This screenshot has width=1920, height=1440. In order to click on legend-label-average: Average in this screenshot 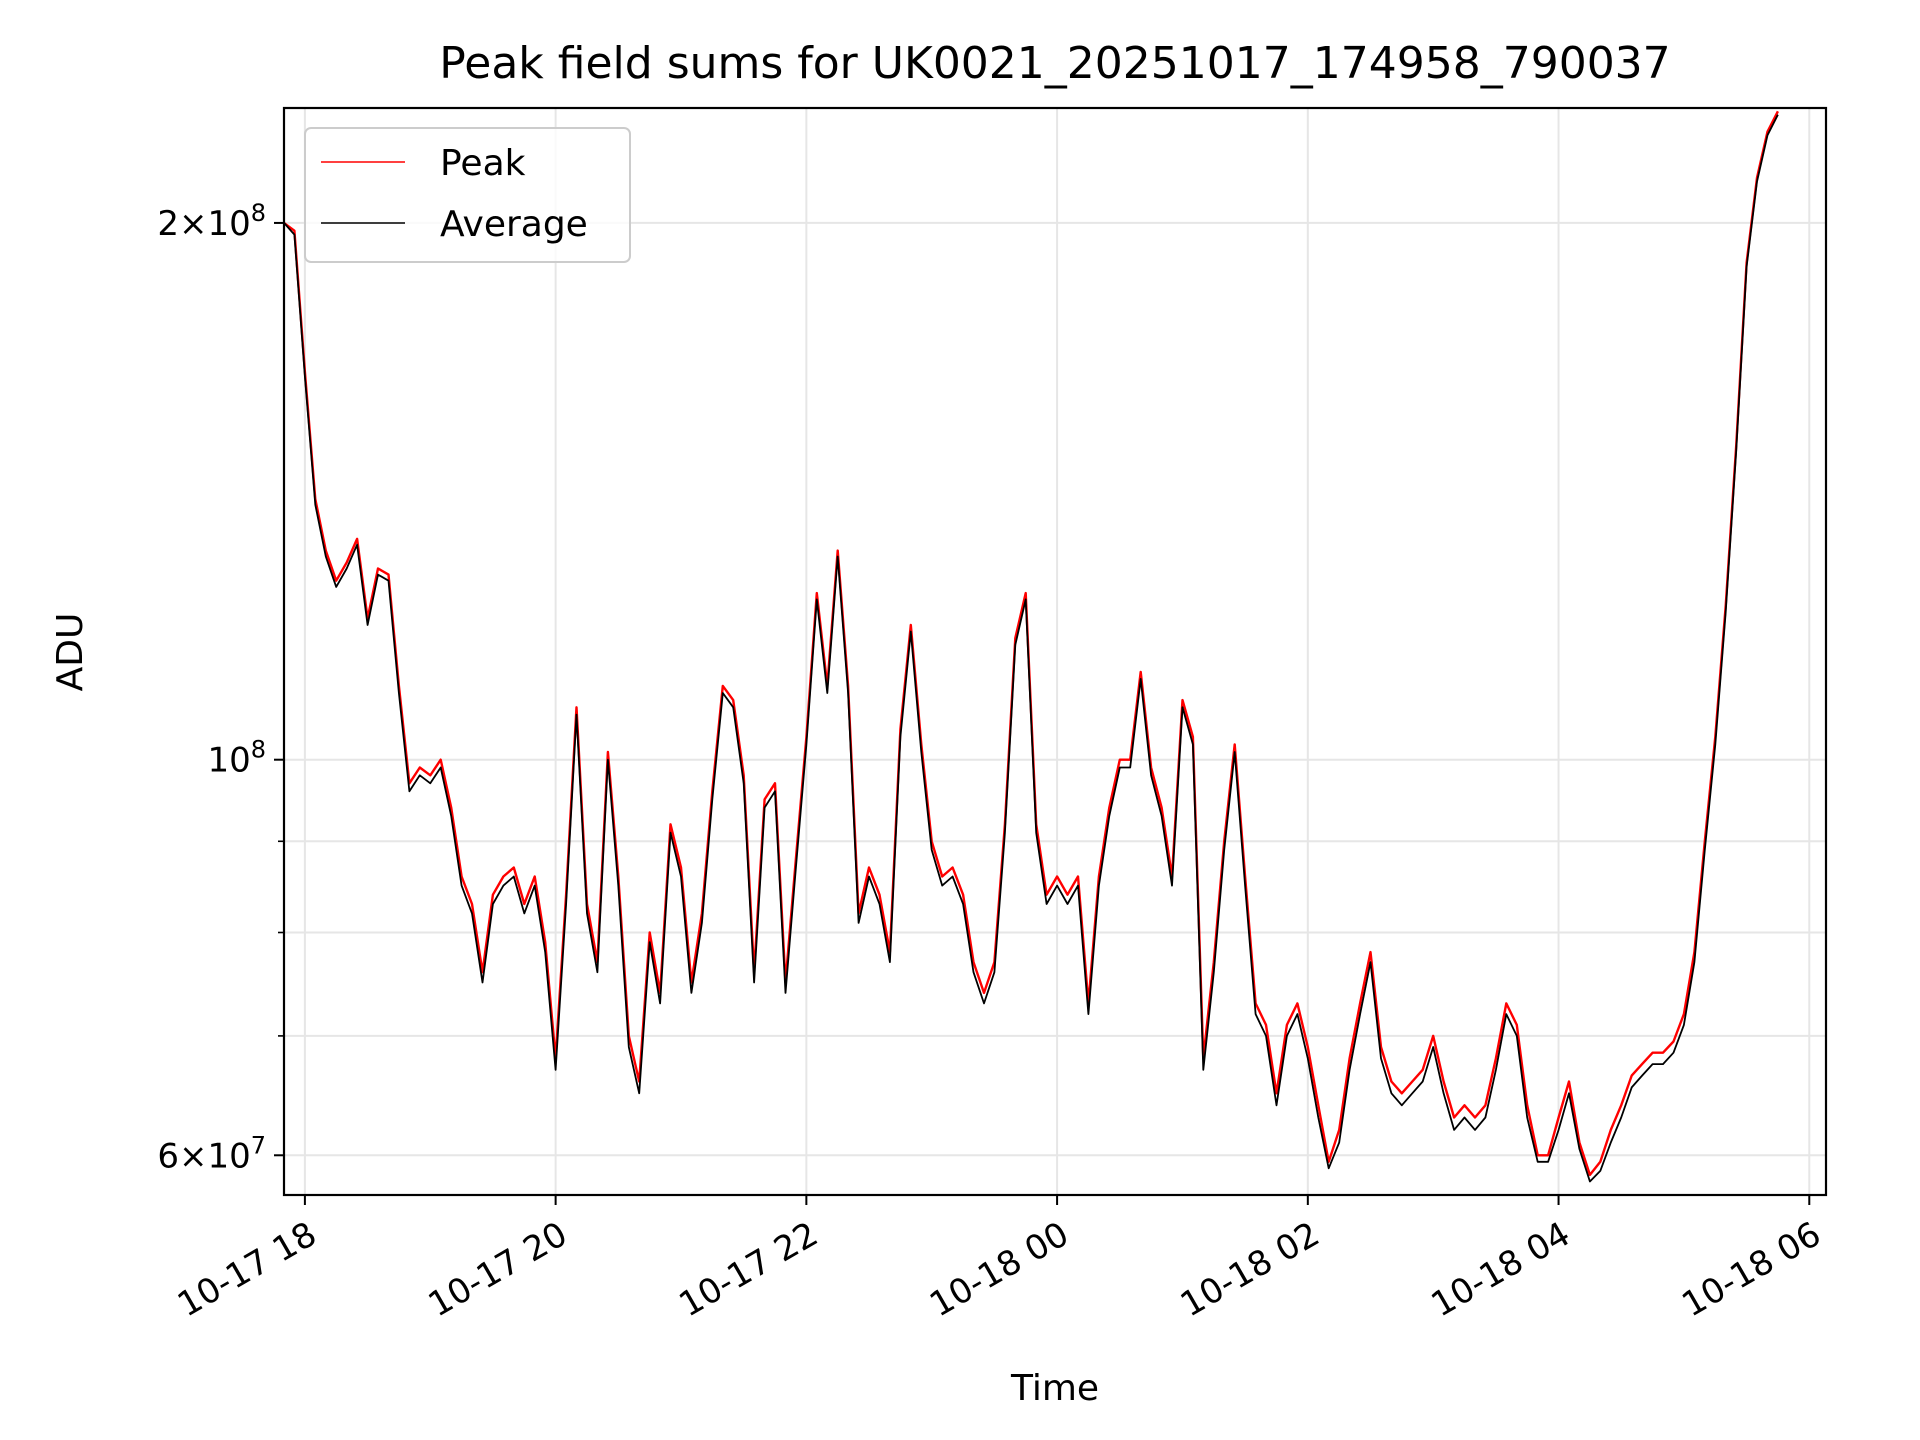, I will do `click(514, 224)`.